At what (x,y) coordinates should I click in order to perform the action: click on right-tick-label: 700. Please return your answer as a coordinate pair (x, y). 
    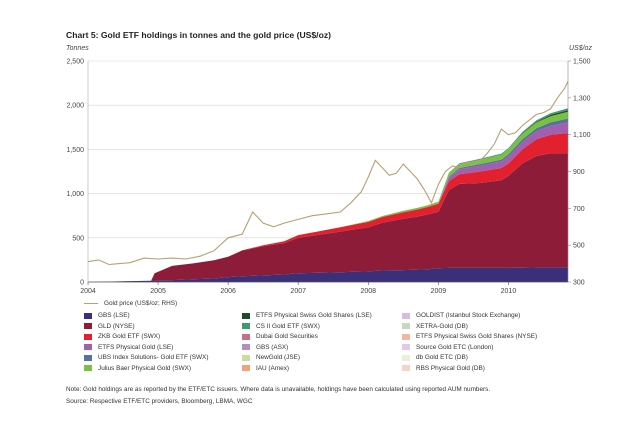
    Looking at the image, I should click on (579, 209).